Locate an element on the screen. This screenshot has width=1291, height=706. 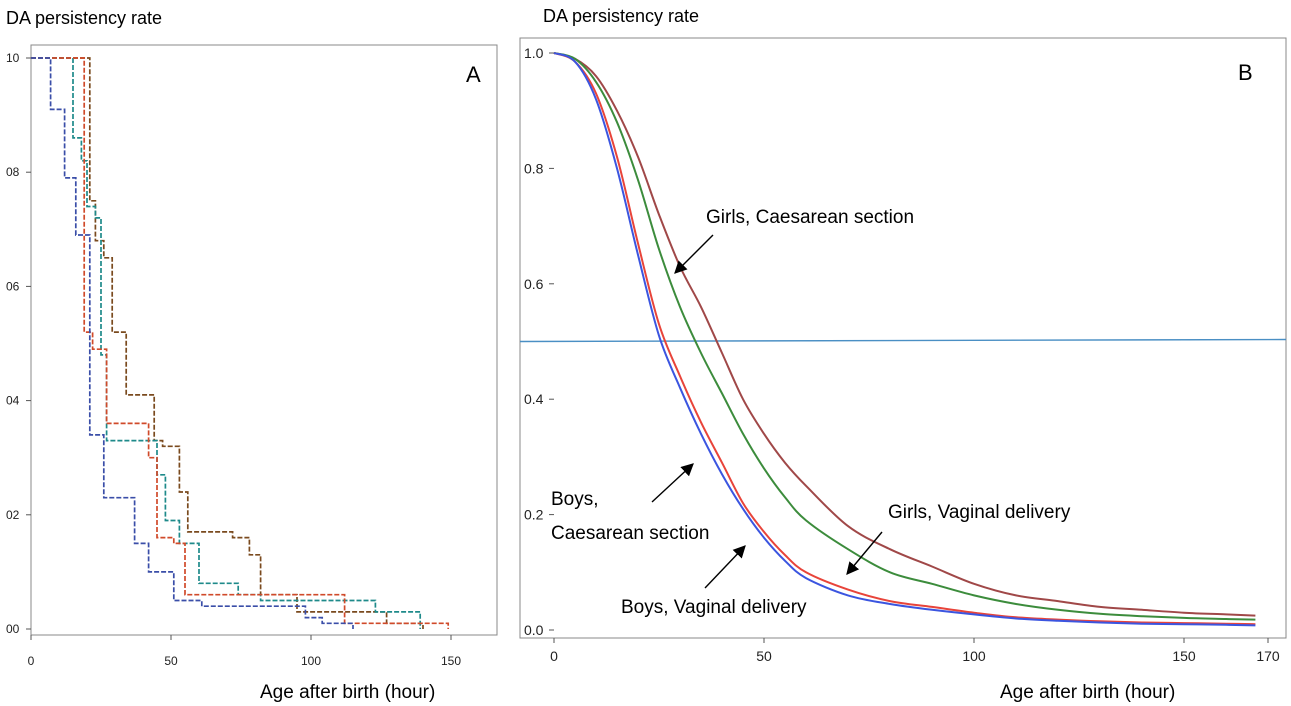
panel-b-y-tick-label: 0.6 is located at coordinates (534, 284).